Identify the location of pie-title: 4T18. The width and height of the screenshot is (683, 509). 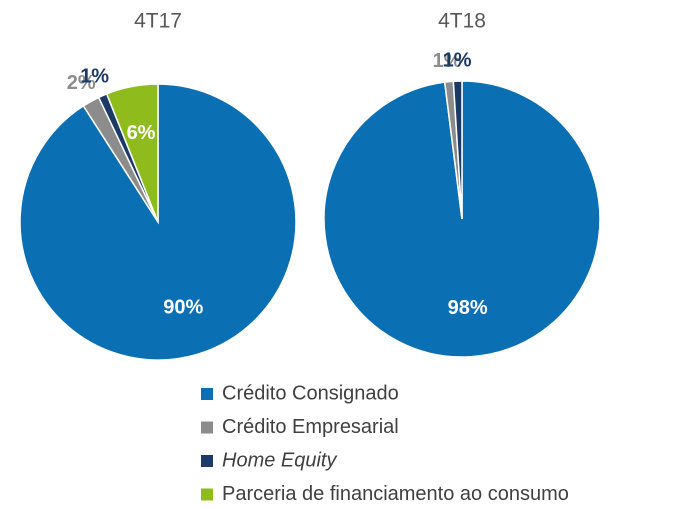
(462, 21).